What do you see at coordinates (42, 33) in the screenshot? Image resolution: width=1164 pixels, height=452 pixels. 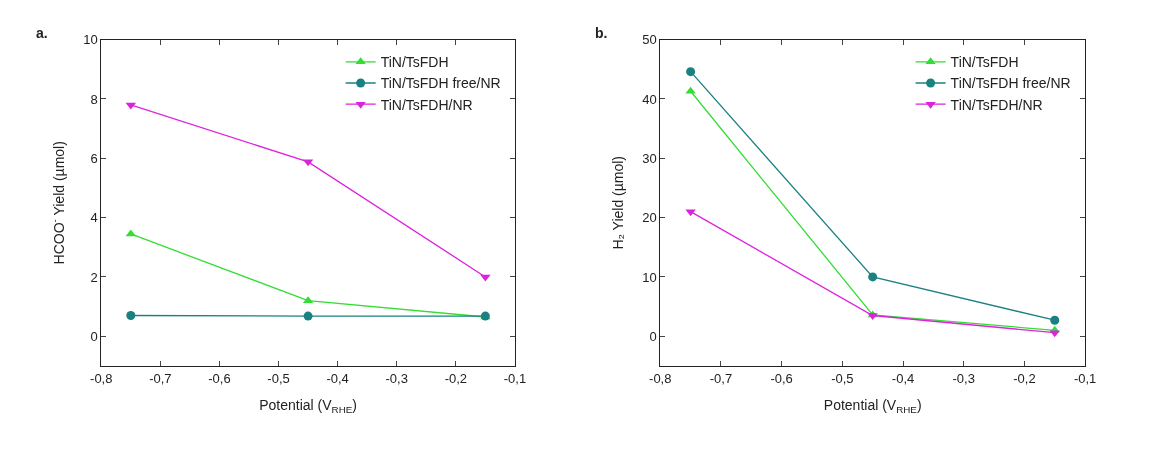 I see `chart-title: a.` at bounding box center [42, 33].